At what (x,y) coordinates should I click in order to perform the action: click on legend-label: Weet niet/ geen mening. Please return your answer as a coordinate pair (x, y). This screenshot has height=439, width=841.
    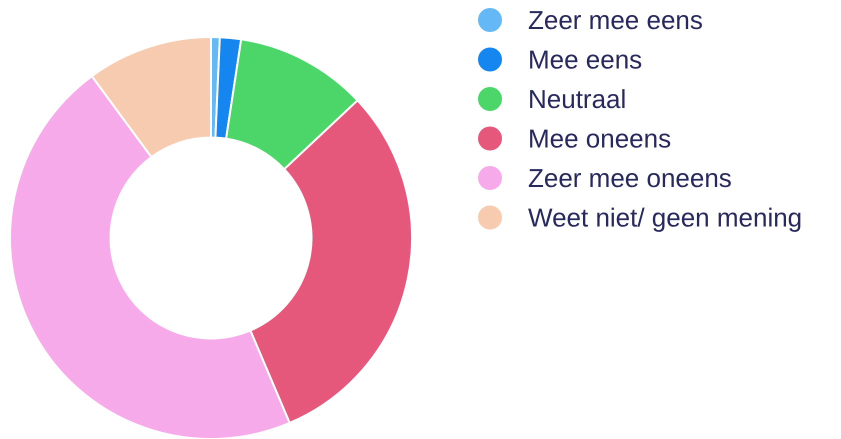
    Looking at the image, I should click on (665, 217).